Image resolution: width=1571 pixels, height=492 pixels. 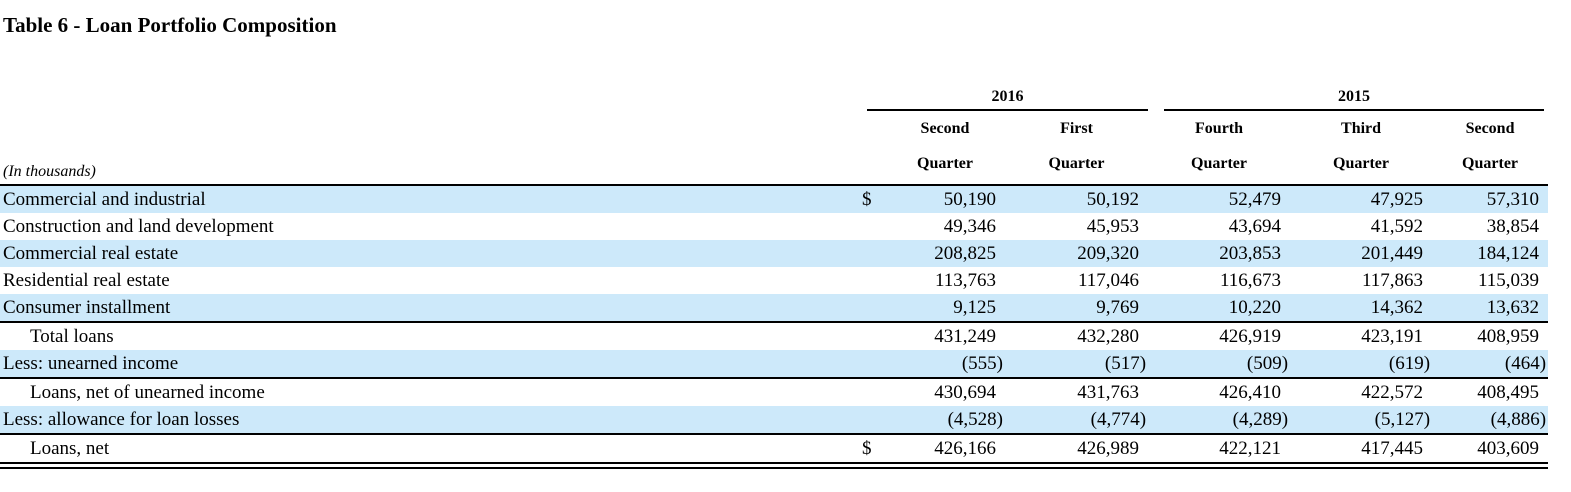 What do you see at coordinates (1361, 335) in the screenshot?
I see `cell-value: 423,191` at bounding box center [1361, 335].